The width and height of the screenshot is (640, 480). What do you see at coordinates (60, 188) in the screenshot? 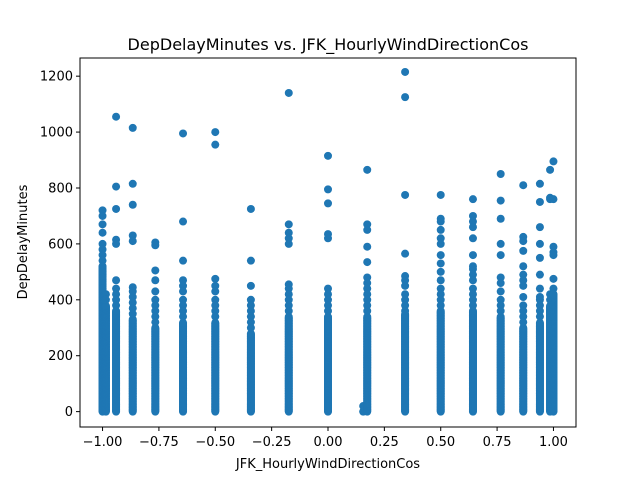
I see `y-tick-label: 800` at bounding box center [60, 188].